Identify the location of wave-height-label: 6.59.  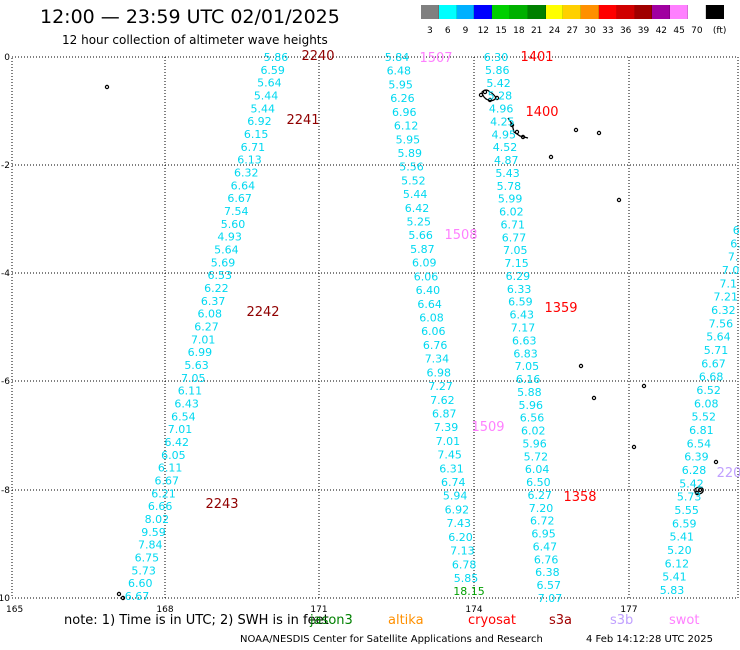
(272, 70).